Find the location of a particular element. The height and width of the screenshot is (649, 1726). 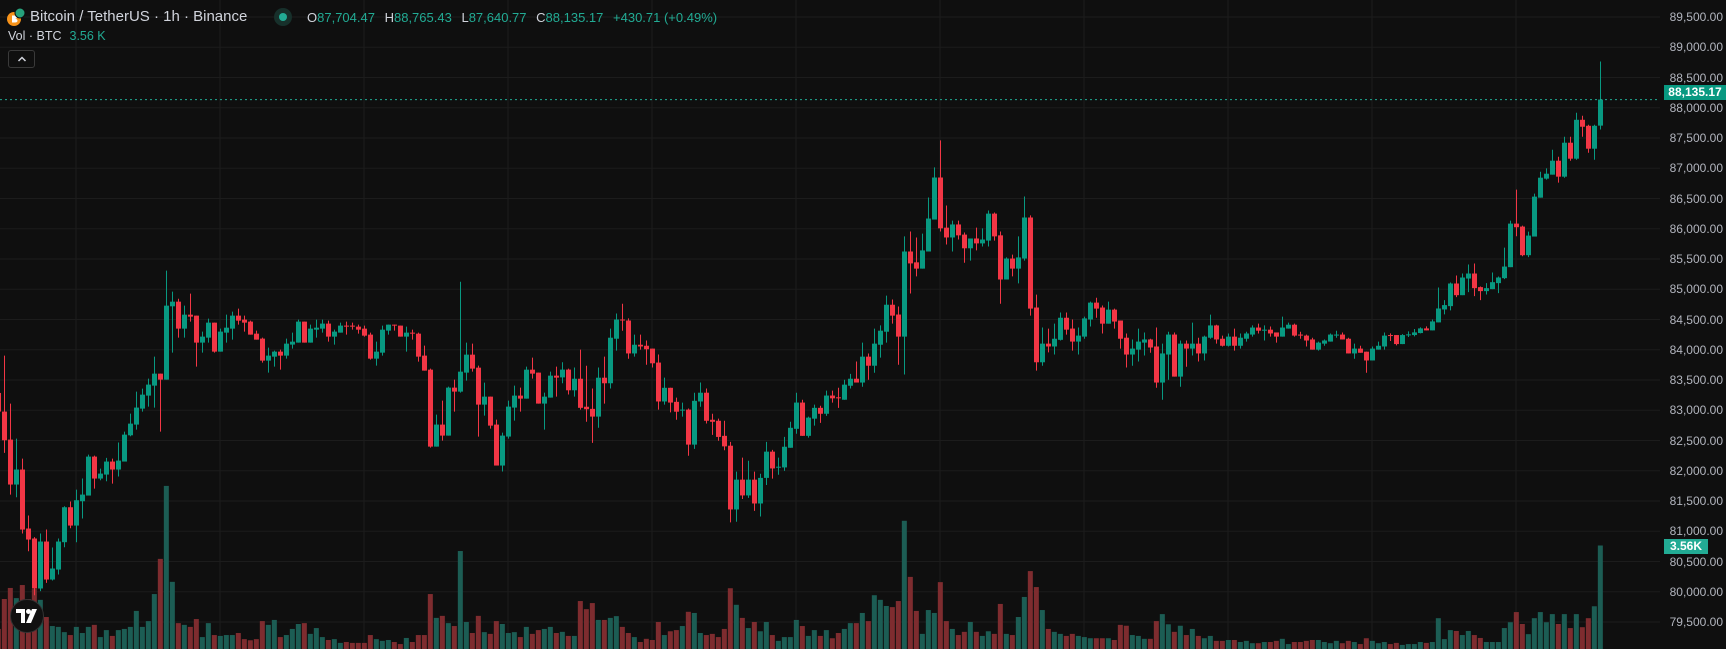

collapse-legend-button is located at coordinates (21, 59).